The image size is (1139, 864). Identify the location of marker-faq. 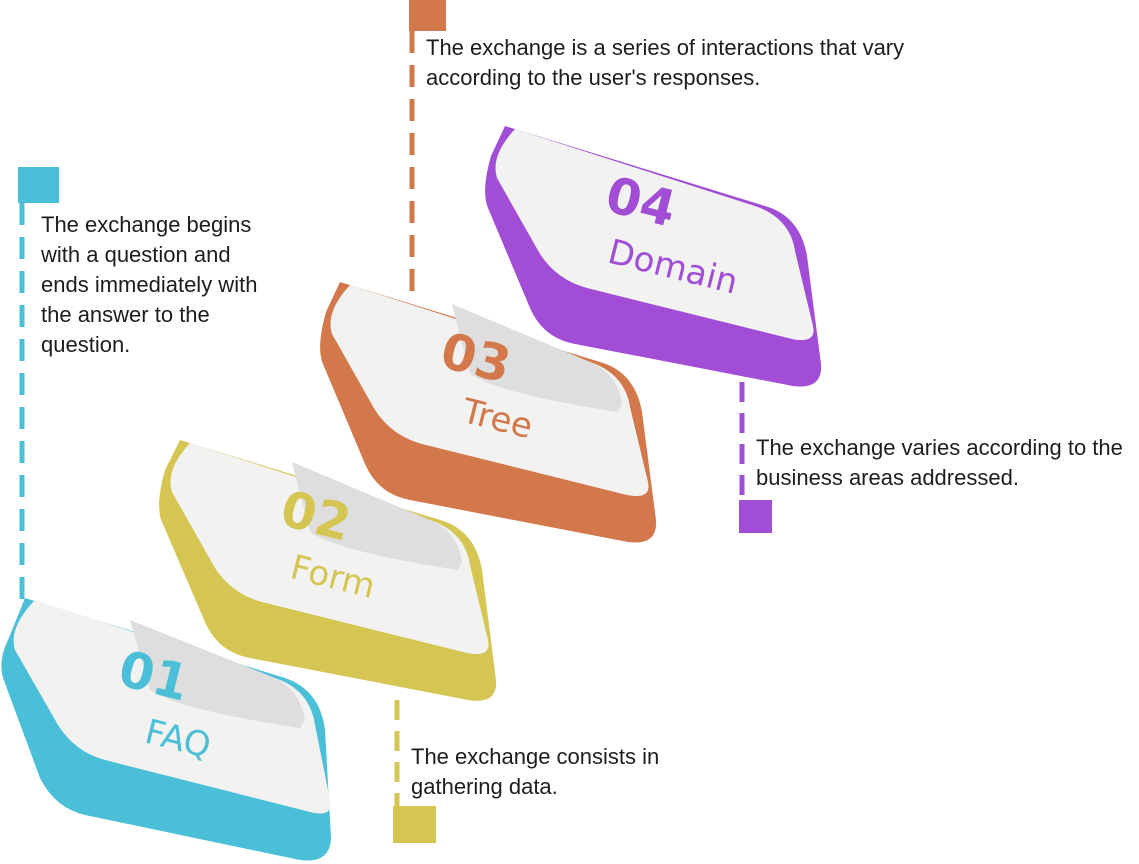
(38, 185).